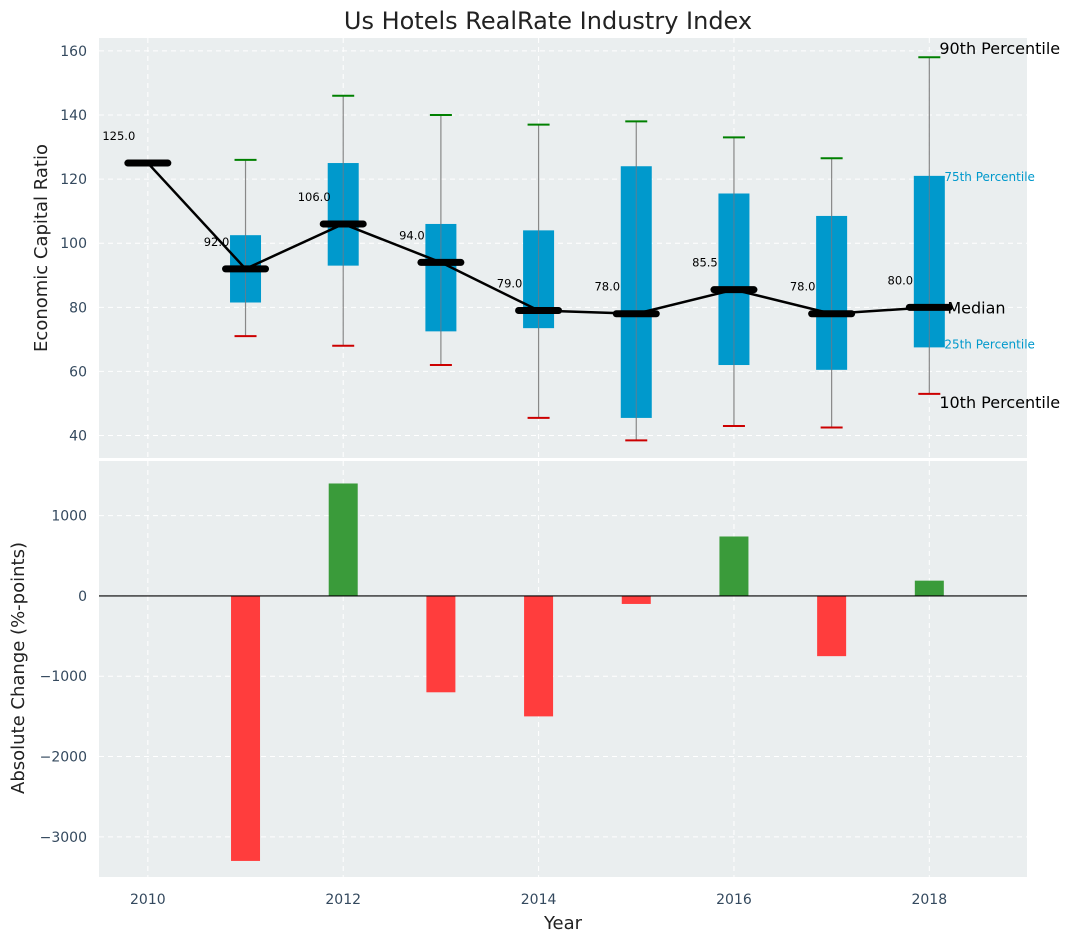 The image size is (1077, 946). Describe the element at coordinates (929, 900) in the screenshot. I see `x-tick-label: 2018` at that location.